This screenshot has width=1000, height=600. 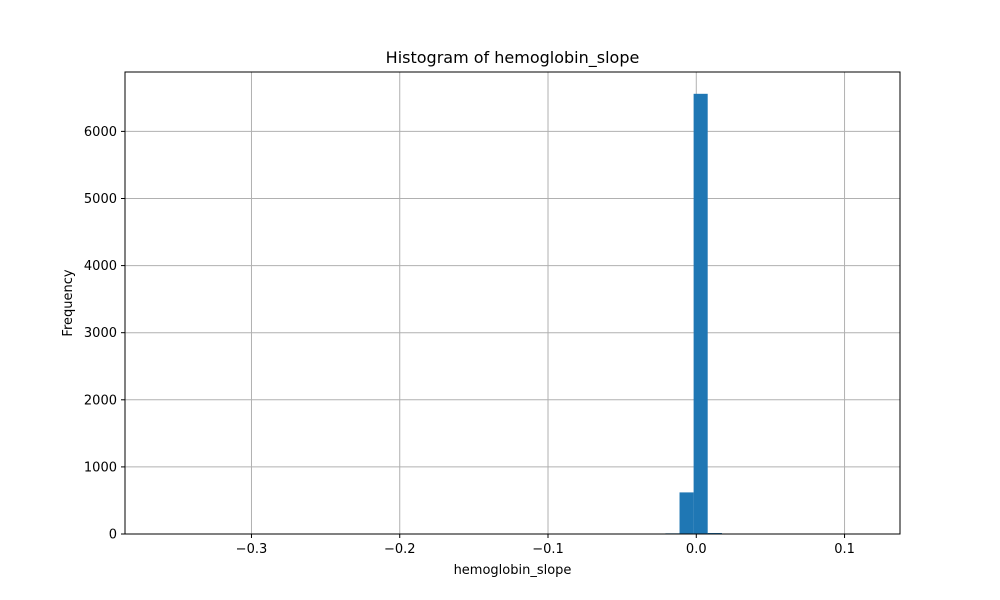 What do you see at coordinates (400, 549) in the screenshot?
I see `x-tick-label: −0.2` at bounding box center [400, 549].